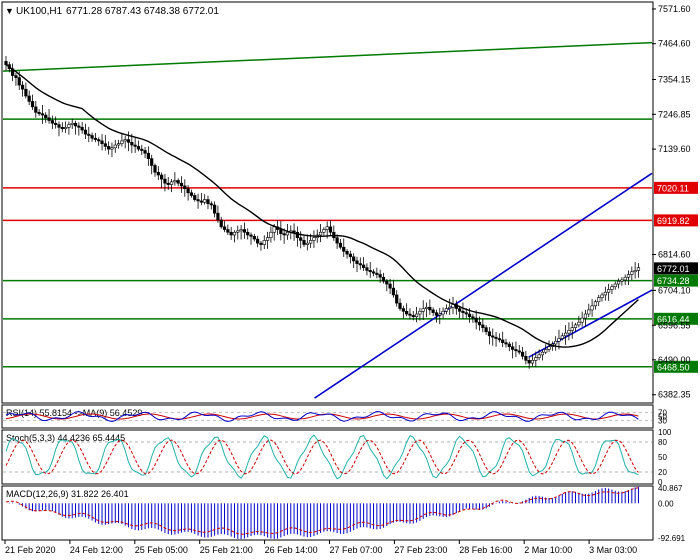 Image resolution: width=700 pixels, height=560 pixels. What do you see at coordinates (670, 488) in the screenshot?
I see `macd-tick-label: 40.867` at bounding box center [670, 488].